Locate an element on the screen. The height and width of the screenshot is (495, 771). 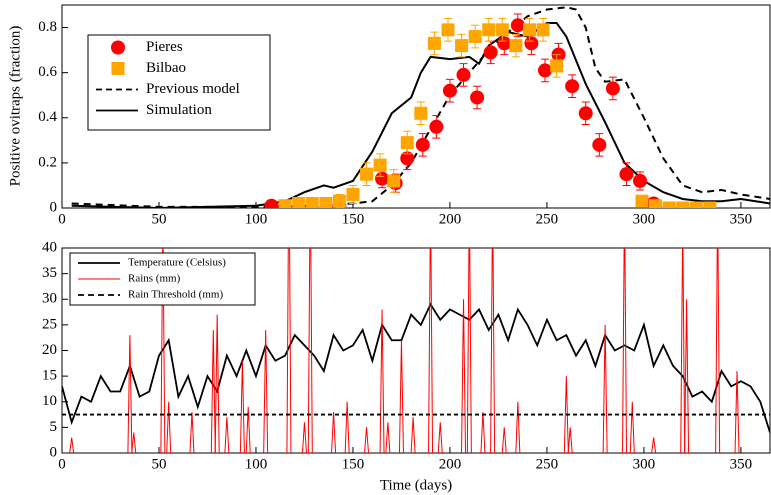
y-tick-label: 40 is located at coordinates (49, 247).